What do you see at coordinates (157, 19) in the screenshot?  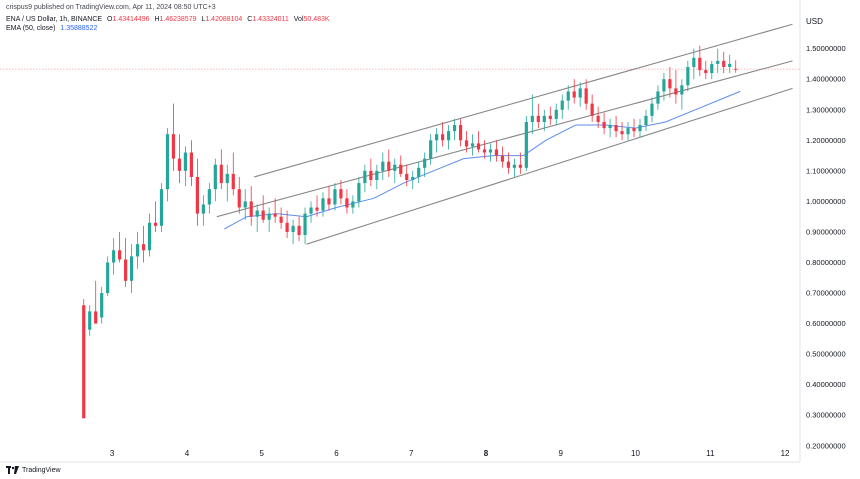 I see `high-label: H` at bounding box center [157, 19].